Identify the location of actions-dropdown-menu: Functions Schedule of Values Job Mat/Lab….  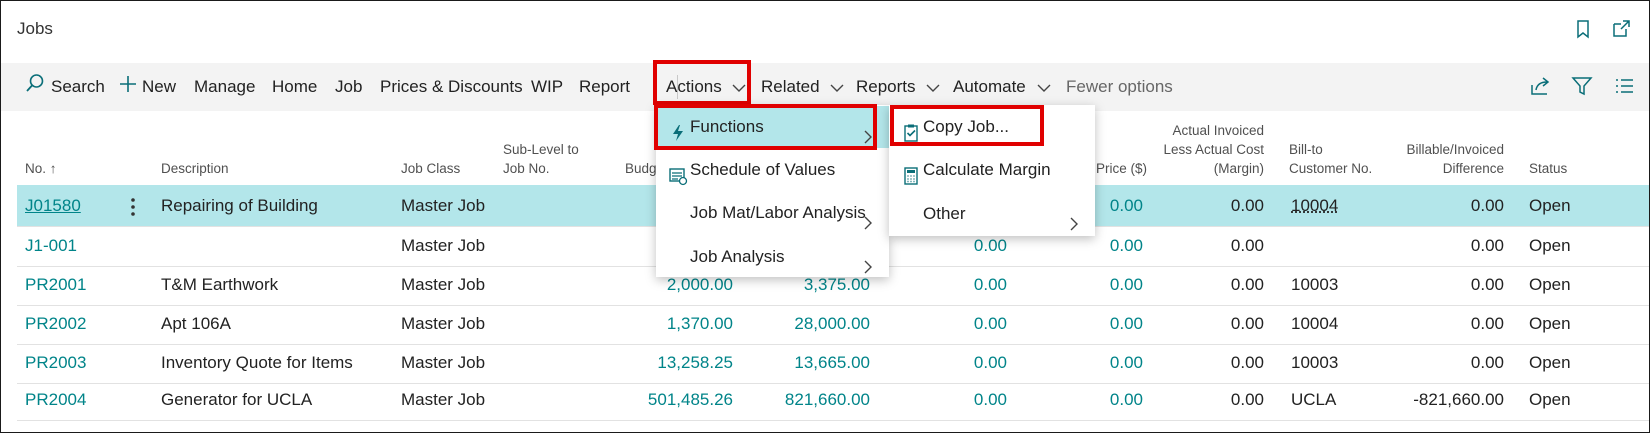
(772, 191).